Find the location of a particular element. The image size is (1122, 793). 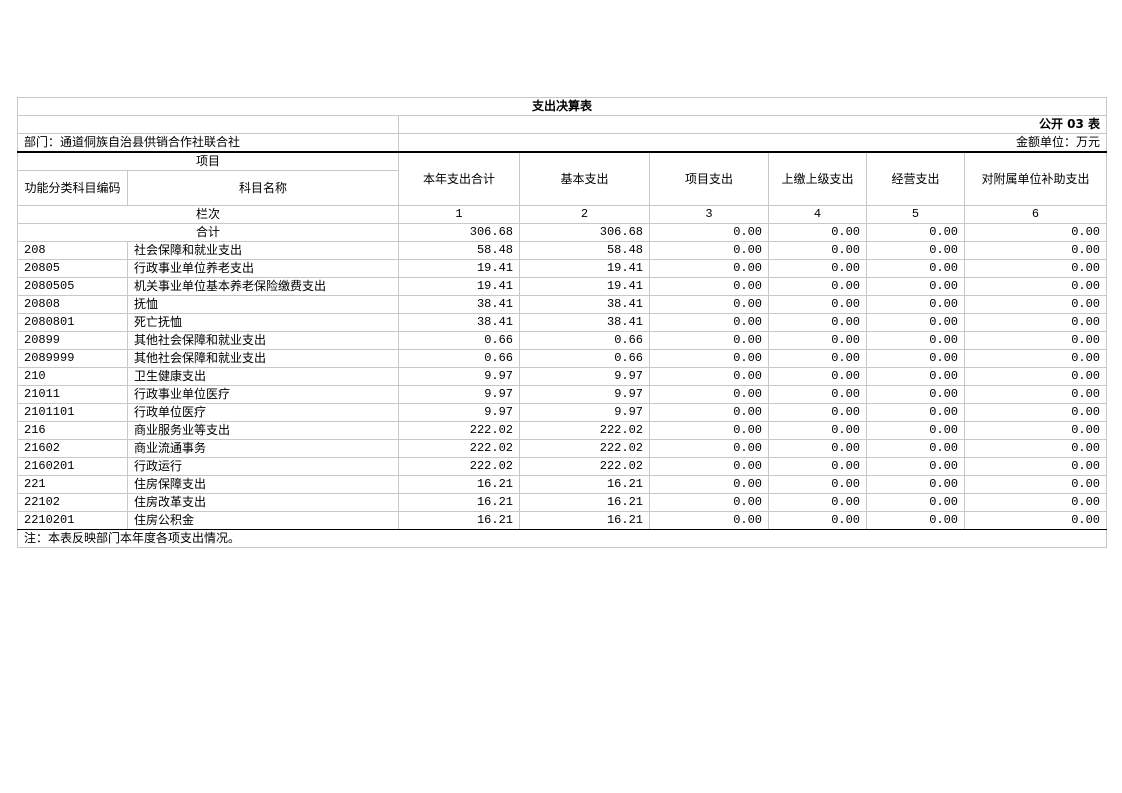

row-name: 住房公积金 is located at coordinates (263, 520).